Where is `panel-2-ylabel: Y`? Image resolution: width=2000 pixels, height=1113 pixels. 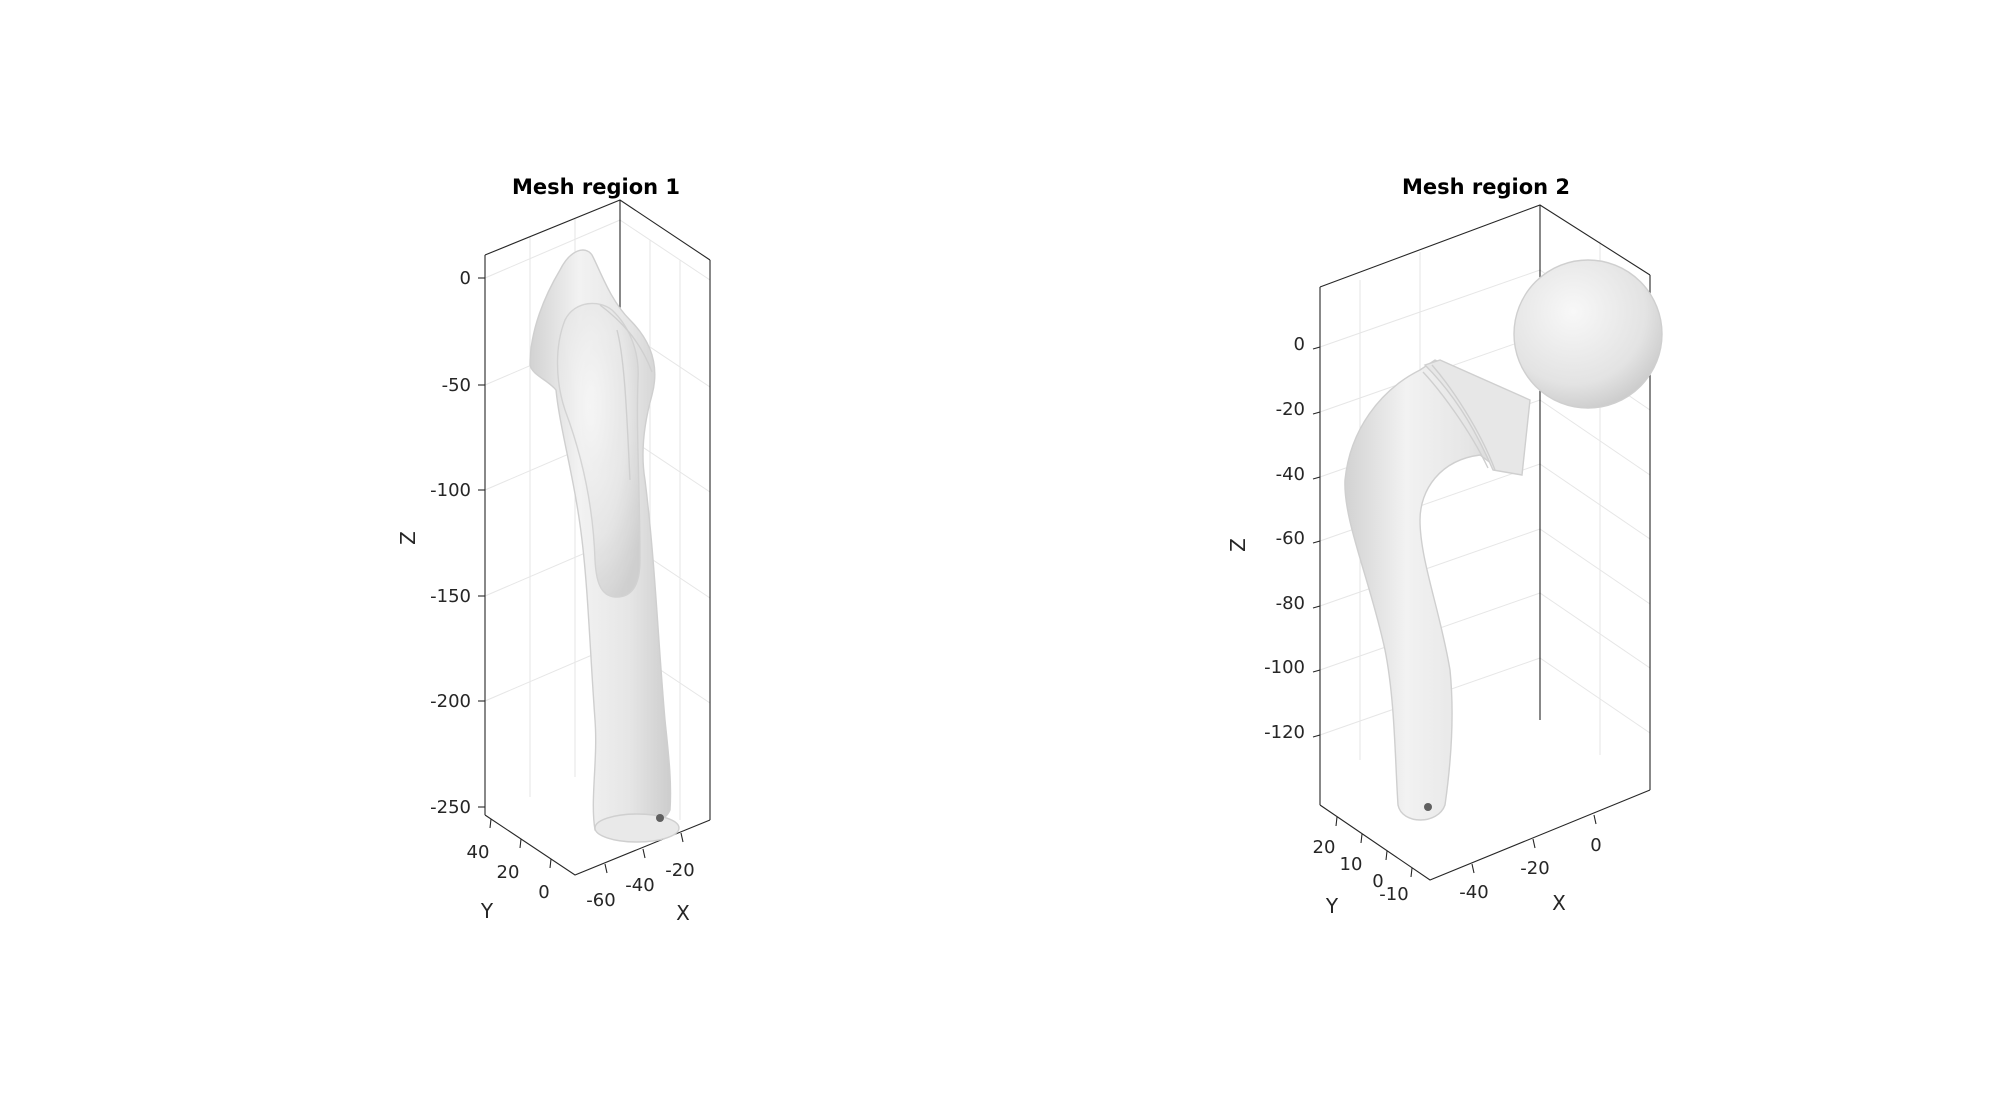 panel-2-ylabel: Y is located at coordinates (1332, 906).